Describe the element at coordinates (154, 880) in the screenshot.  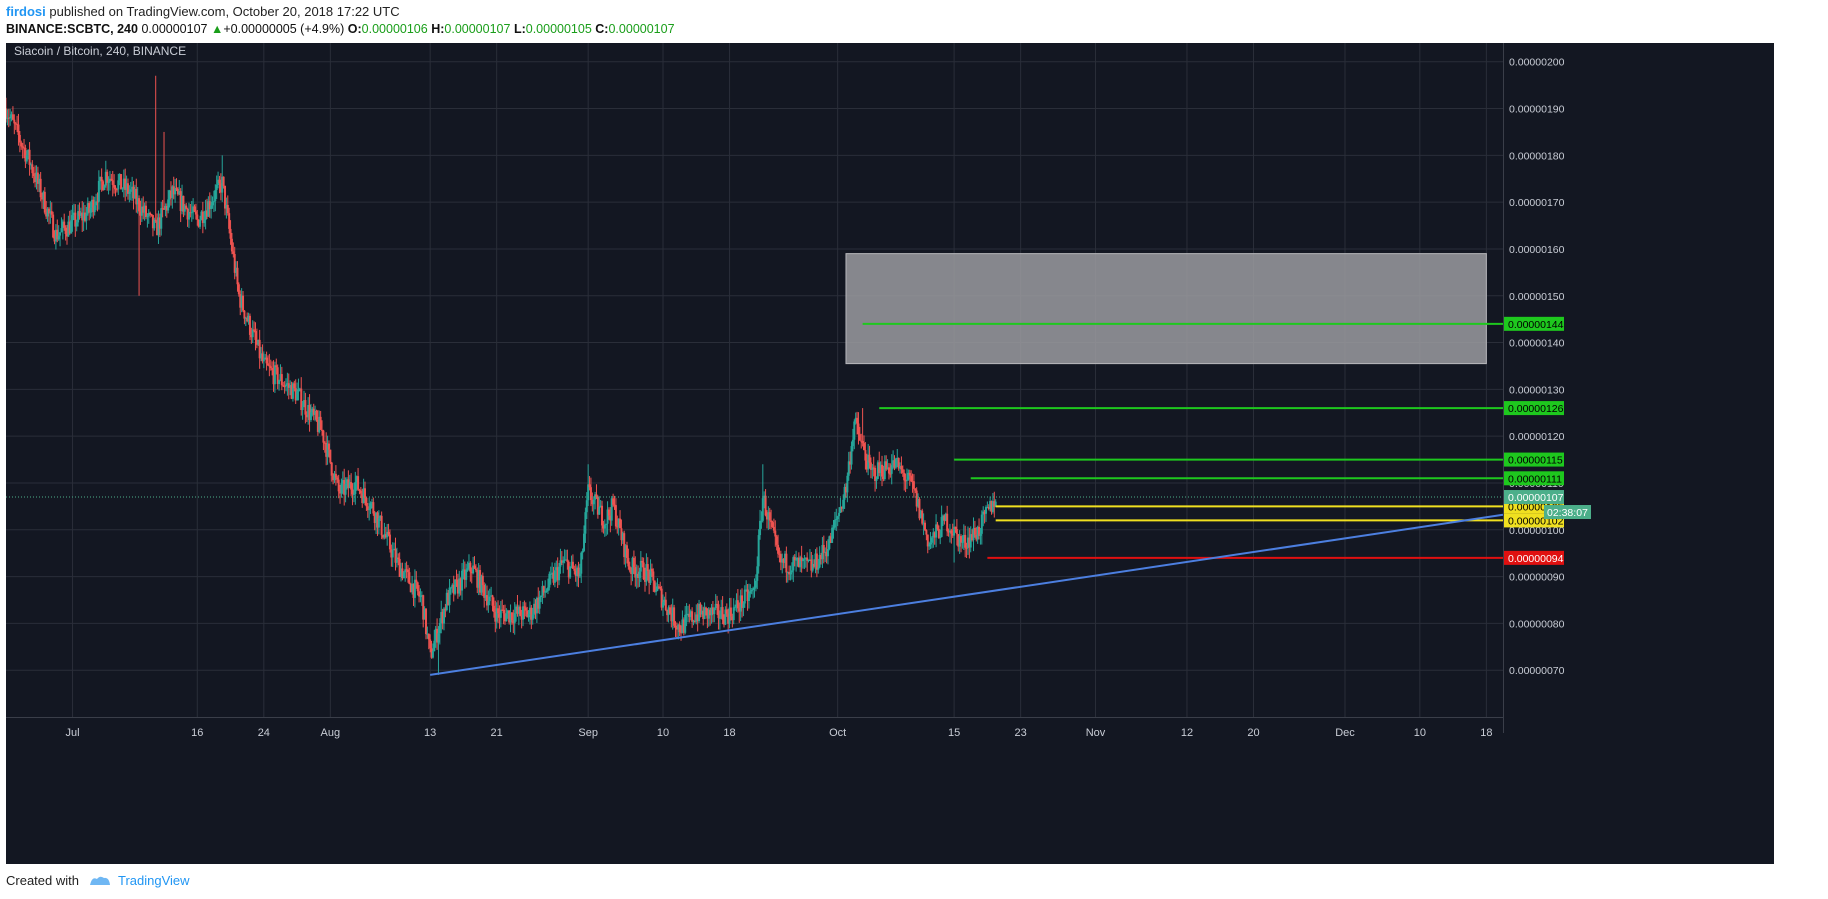
I see `tradingview-link: TradingView` at that location.